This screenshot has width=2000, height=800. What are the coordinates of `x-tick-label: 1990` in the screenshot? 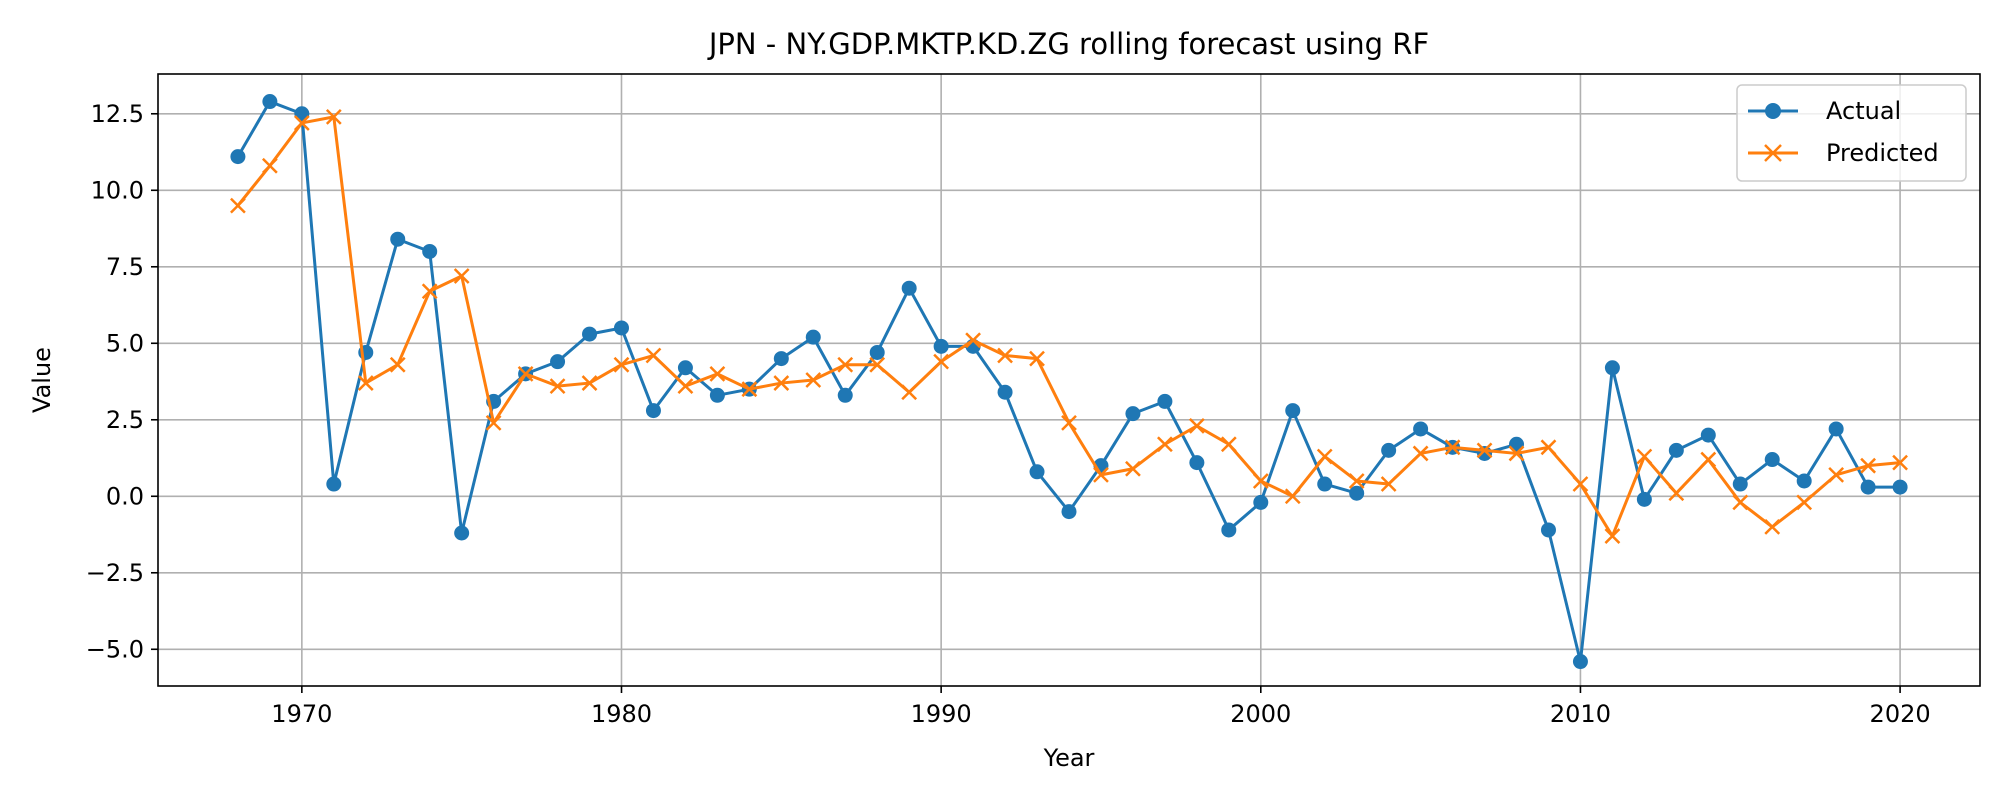 It's located at (941, 714).